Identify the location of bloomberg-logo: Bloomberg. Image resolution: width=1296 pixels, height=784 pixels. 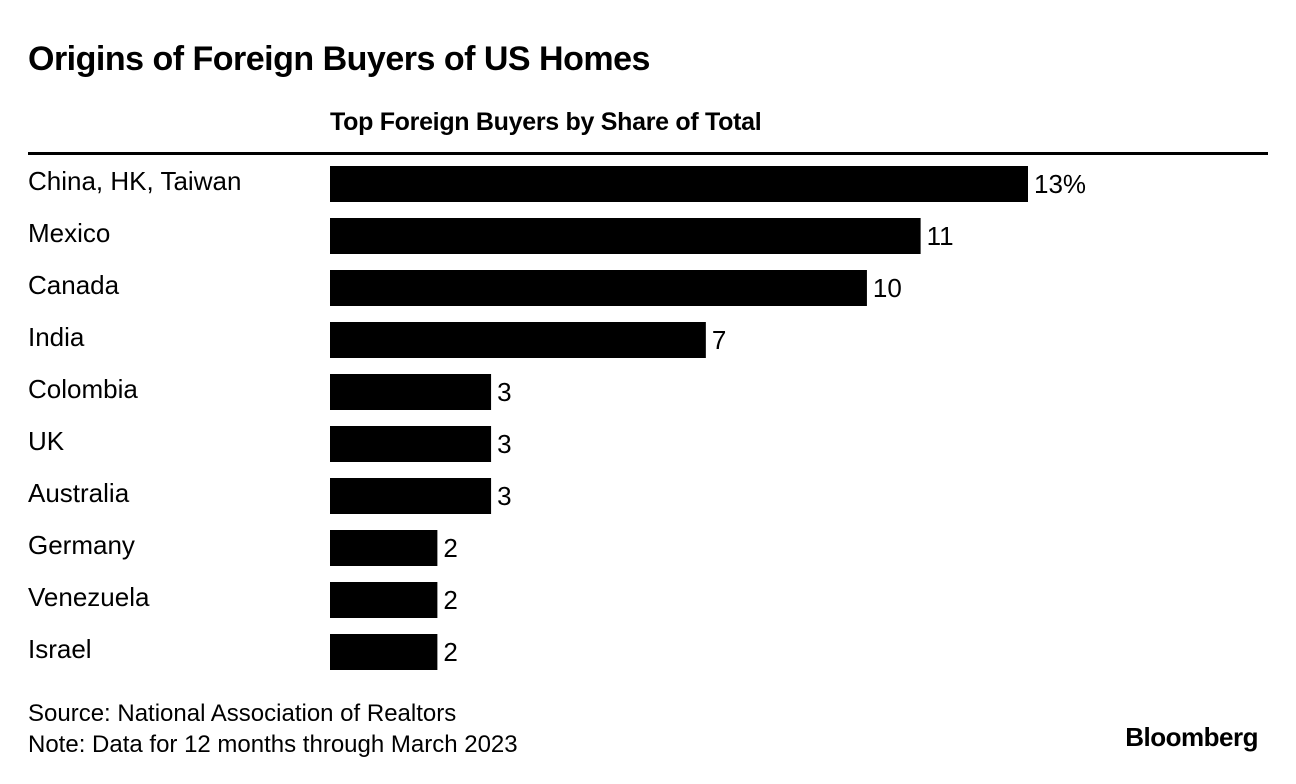
(1191, 737).